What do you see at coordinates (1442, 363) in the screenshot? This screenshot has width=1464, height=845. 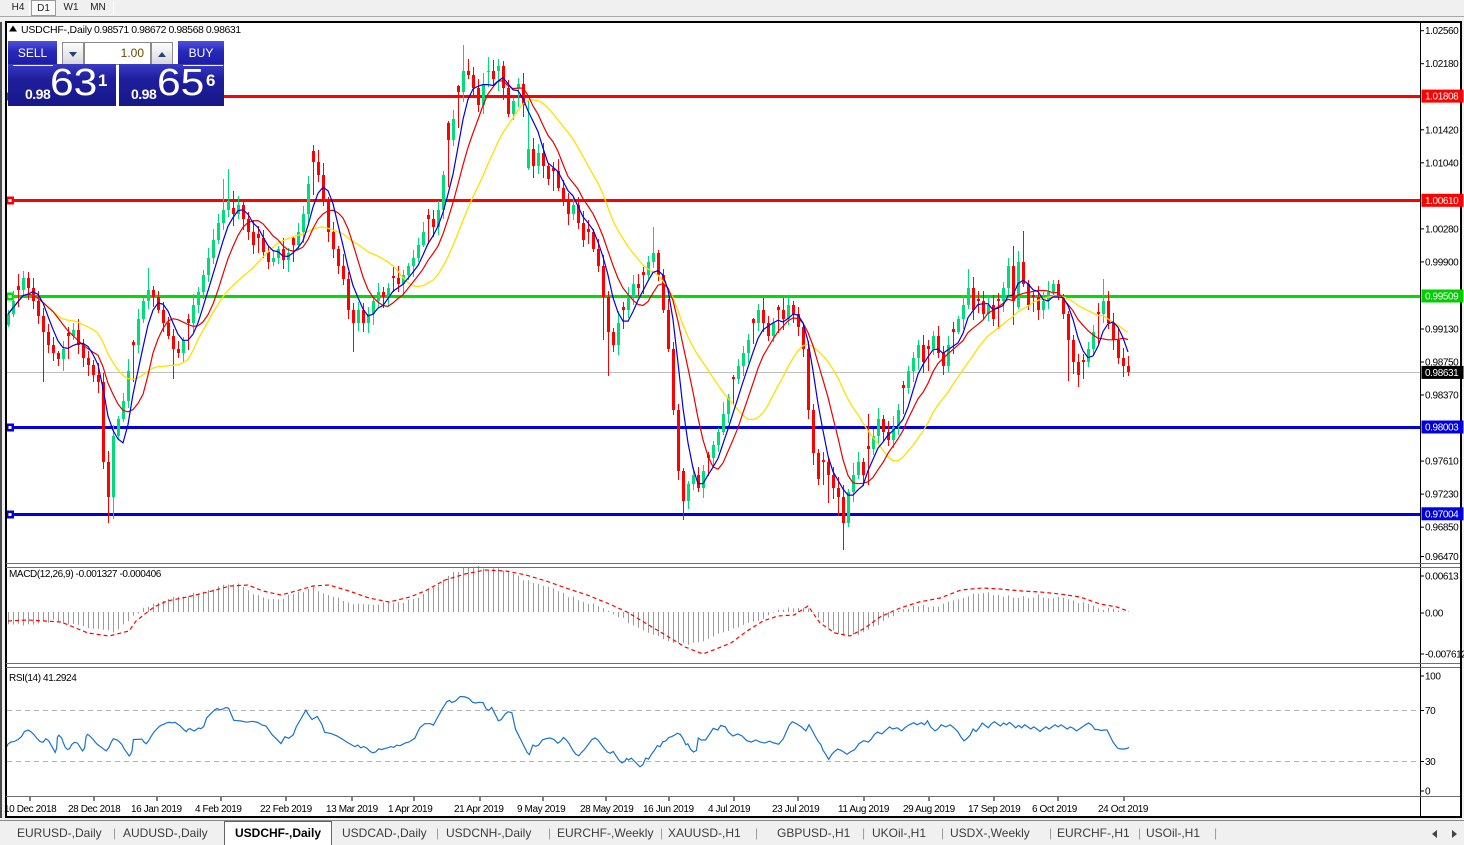 I see `svg-text: 0.98750` at bounding box center [1442, 363].